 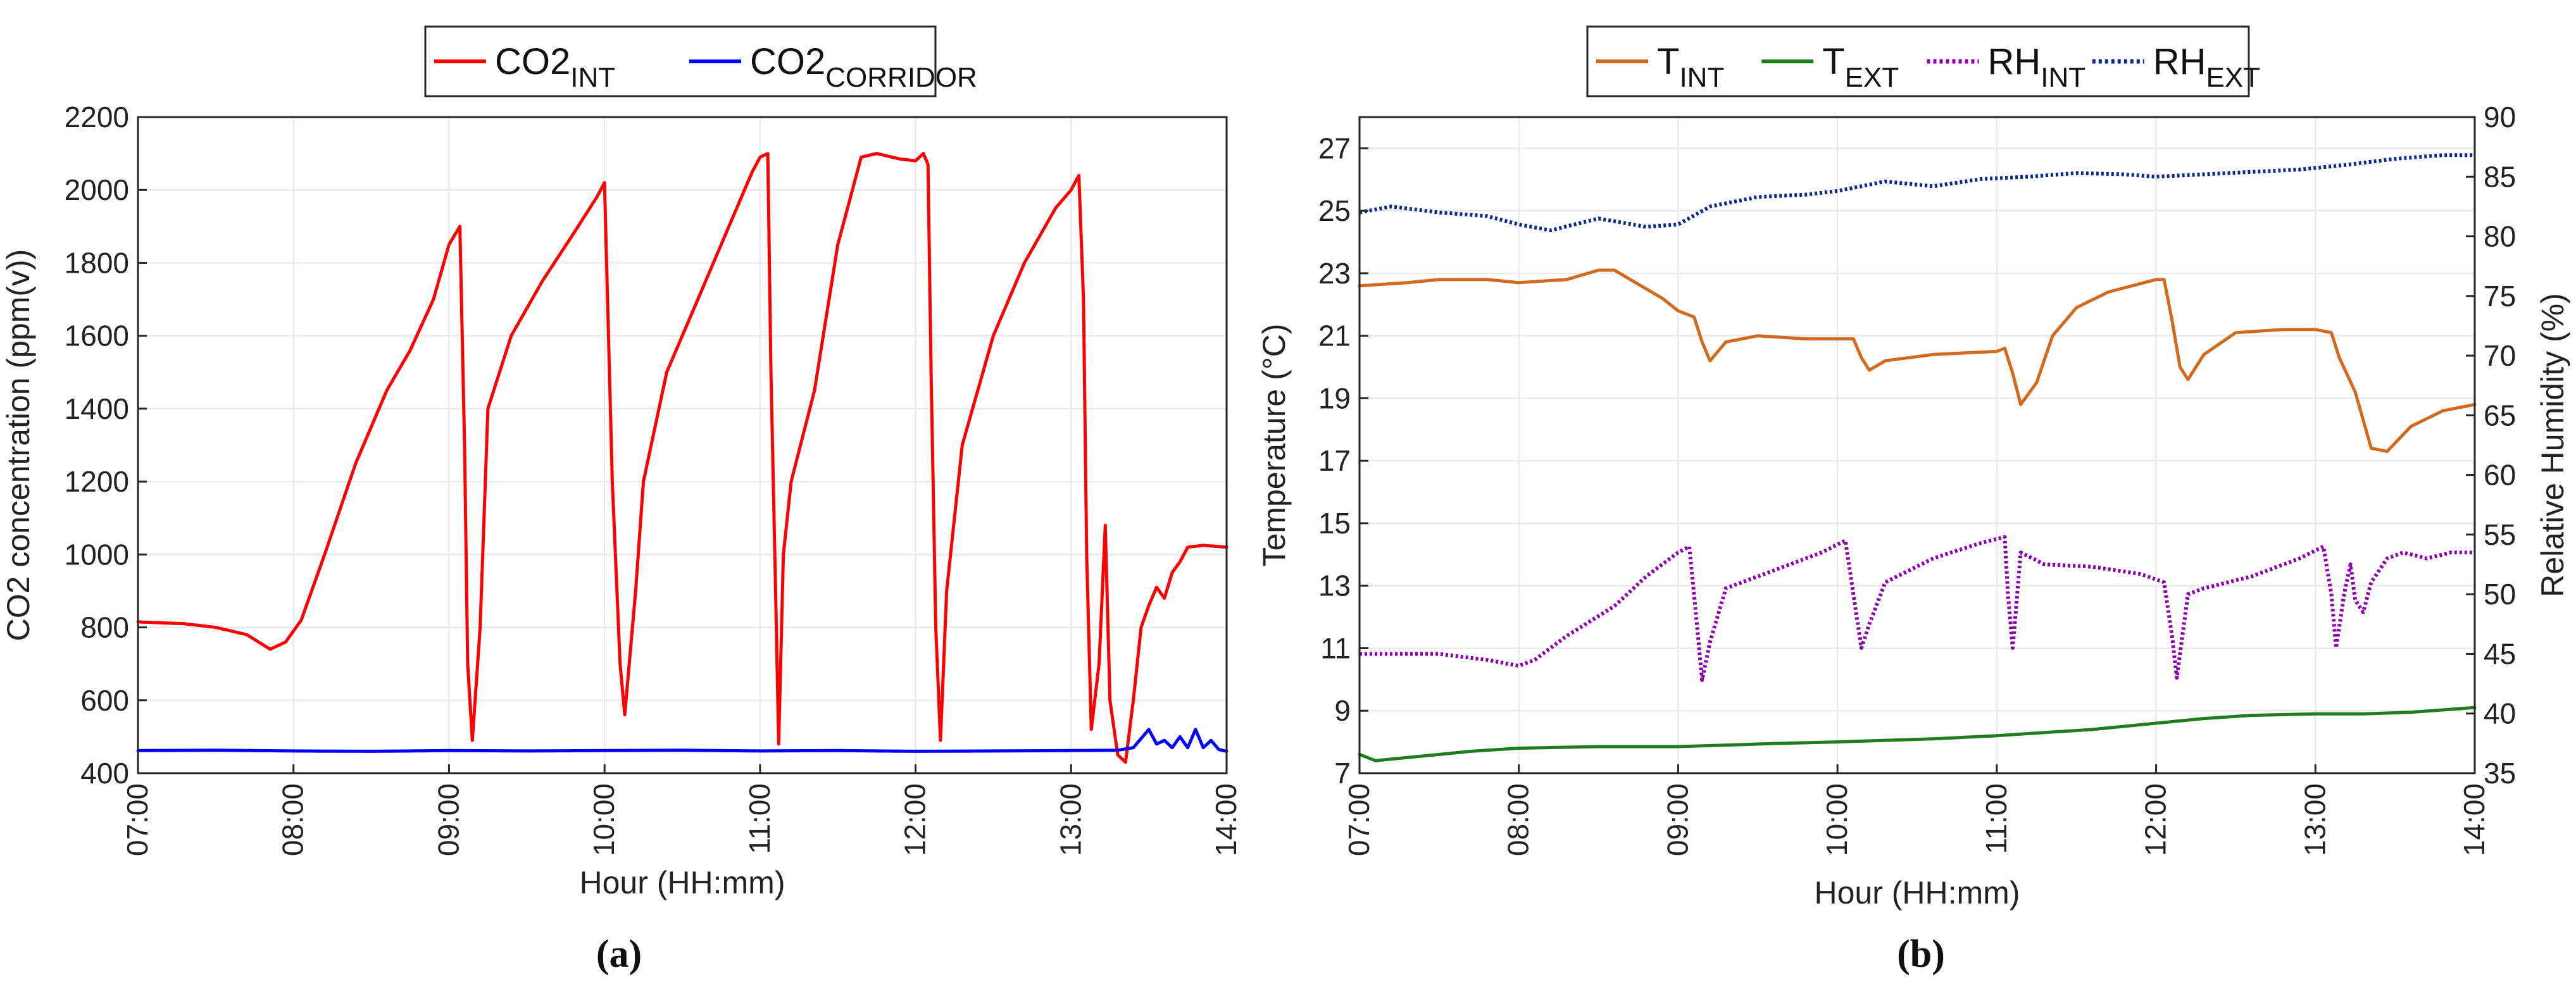 What do you see at coordinates (18, 446) in the screenshot?
I see `y-axis-label: CO2 concentration (ppm(v))` at bounding box center [18, 446].